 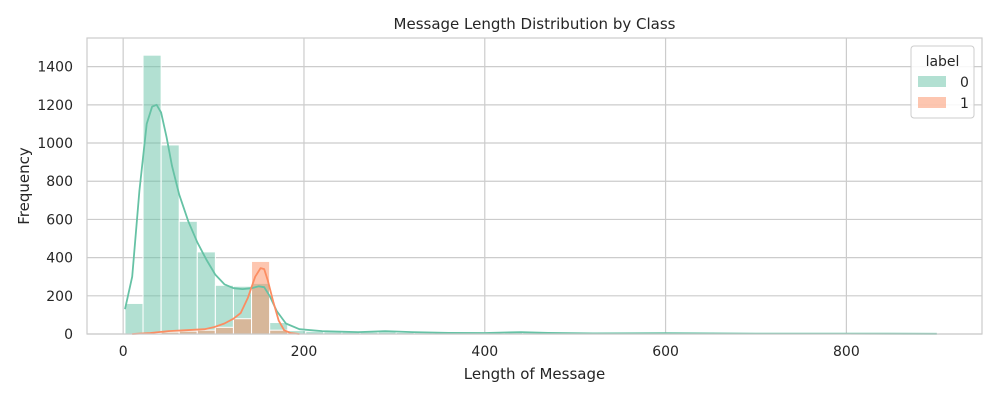 What do you see at coordinates (55, 68) in the screenshot?
I see `y-tick-label-7: 1400` at bounding box center [55, 68].